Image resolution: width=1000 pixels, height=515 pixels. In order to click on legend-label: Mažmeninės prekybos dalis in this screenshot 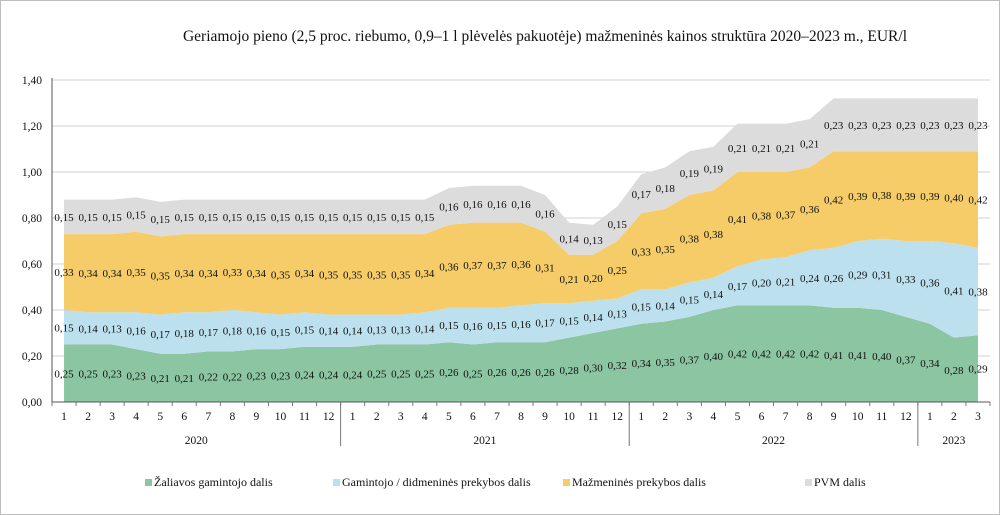, I will do `click(639, 482)`.